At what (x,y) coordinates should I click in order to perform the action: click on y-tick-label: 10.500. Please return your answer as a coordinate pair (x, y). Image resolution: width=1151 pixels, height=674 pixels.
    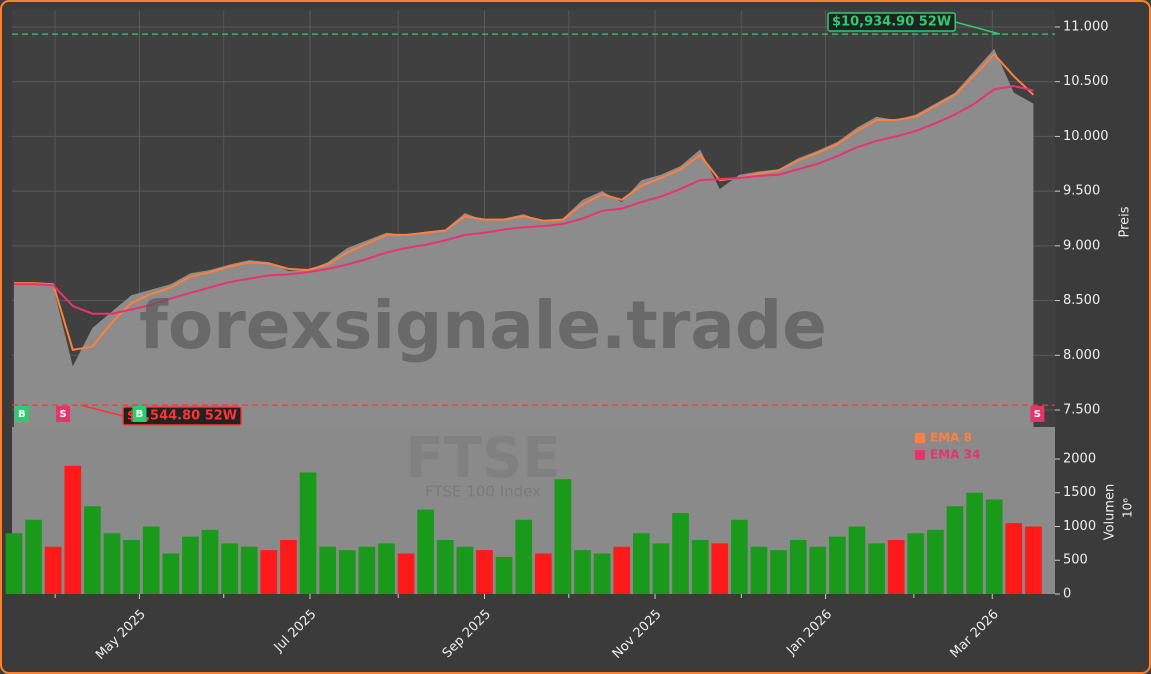
    Looking at the image, I should click on (1086, 81).